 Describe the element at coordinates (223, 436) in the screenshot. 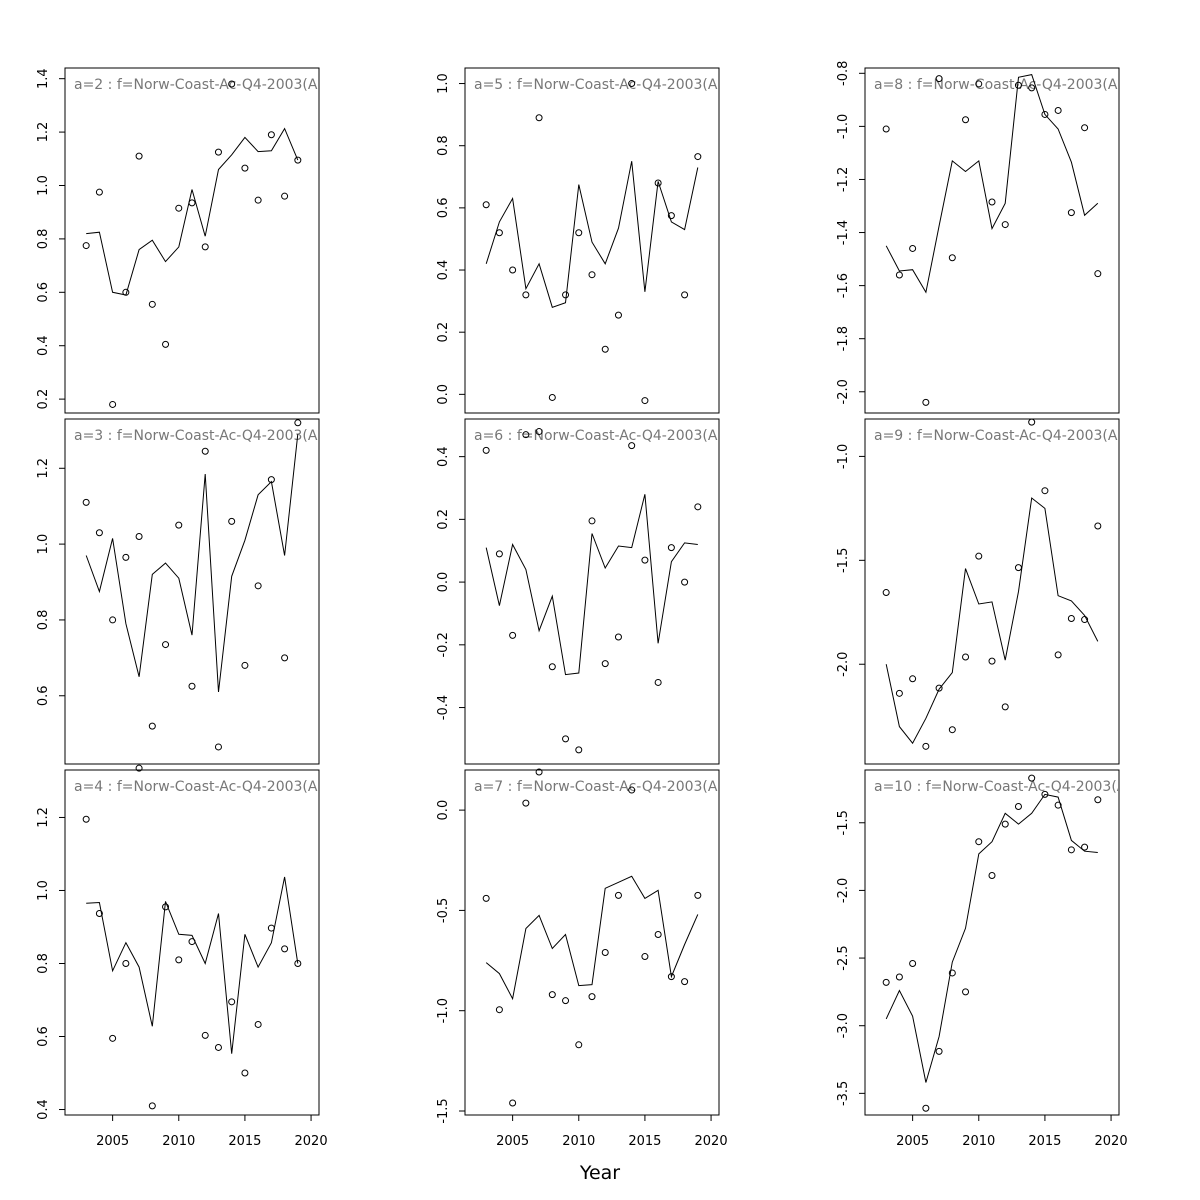

I see `panel-title: a=3 : f=Norw-Coast-Ac-Q4-2003(Acoustic)` at that location.